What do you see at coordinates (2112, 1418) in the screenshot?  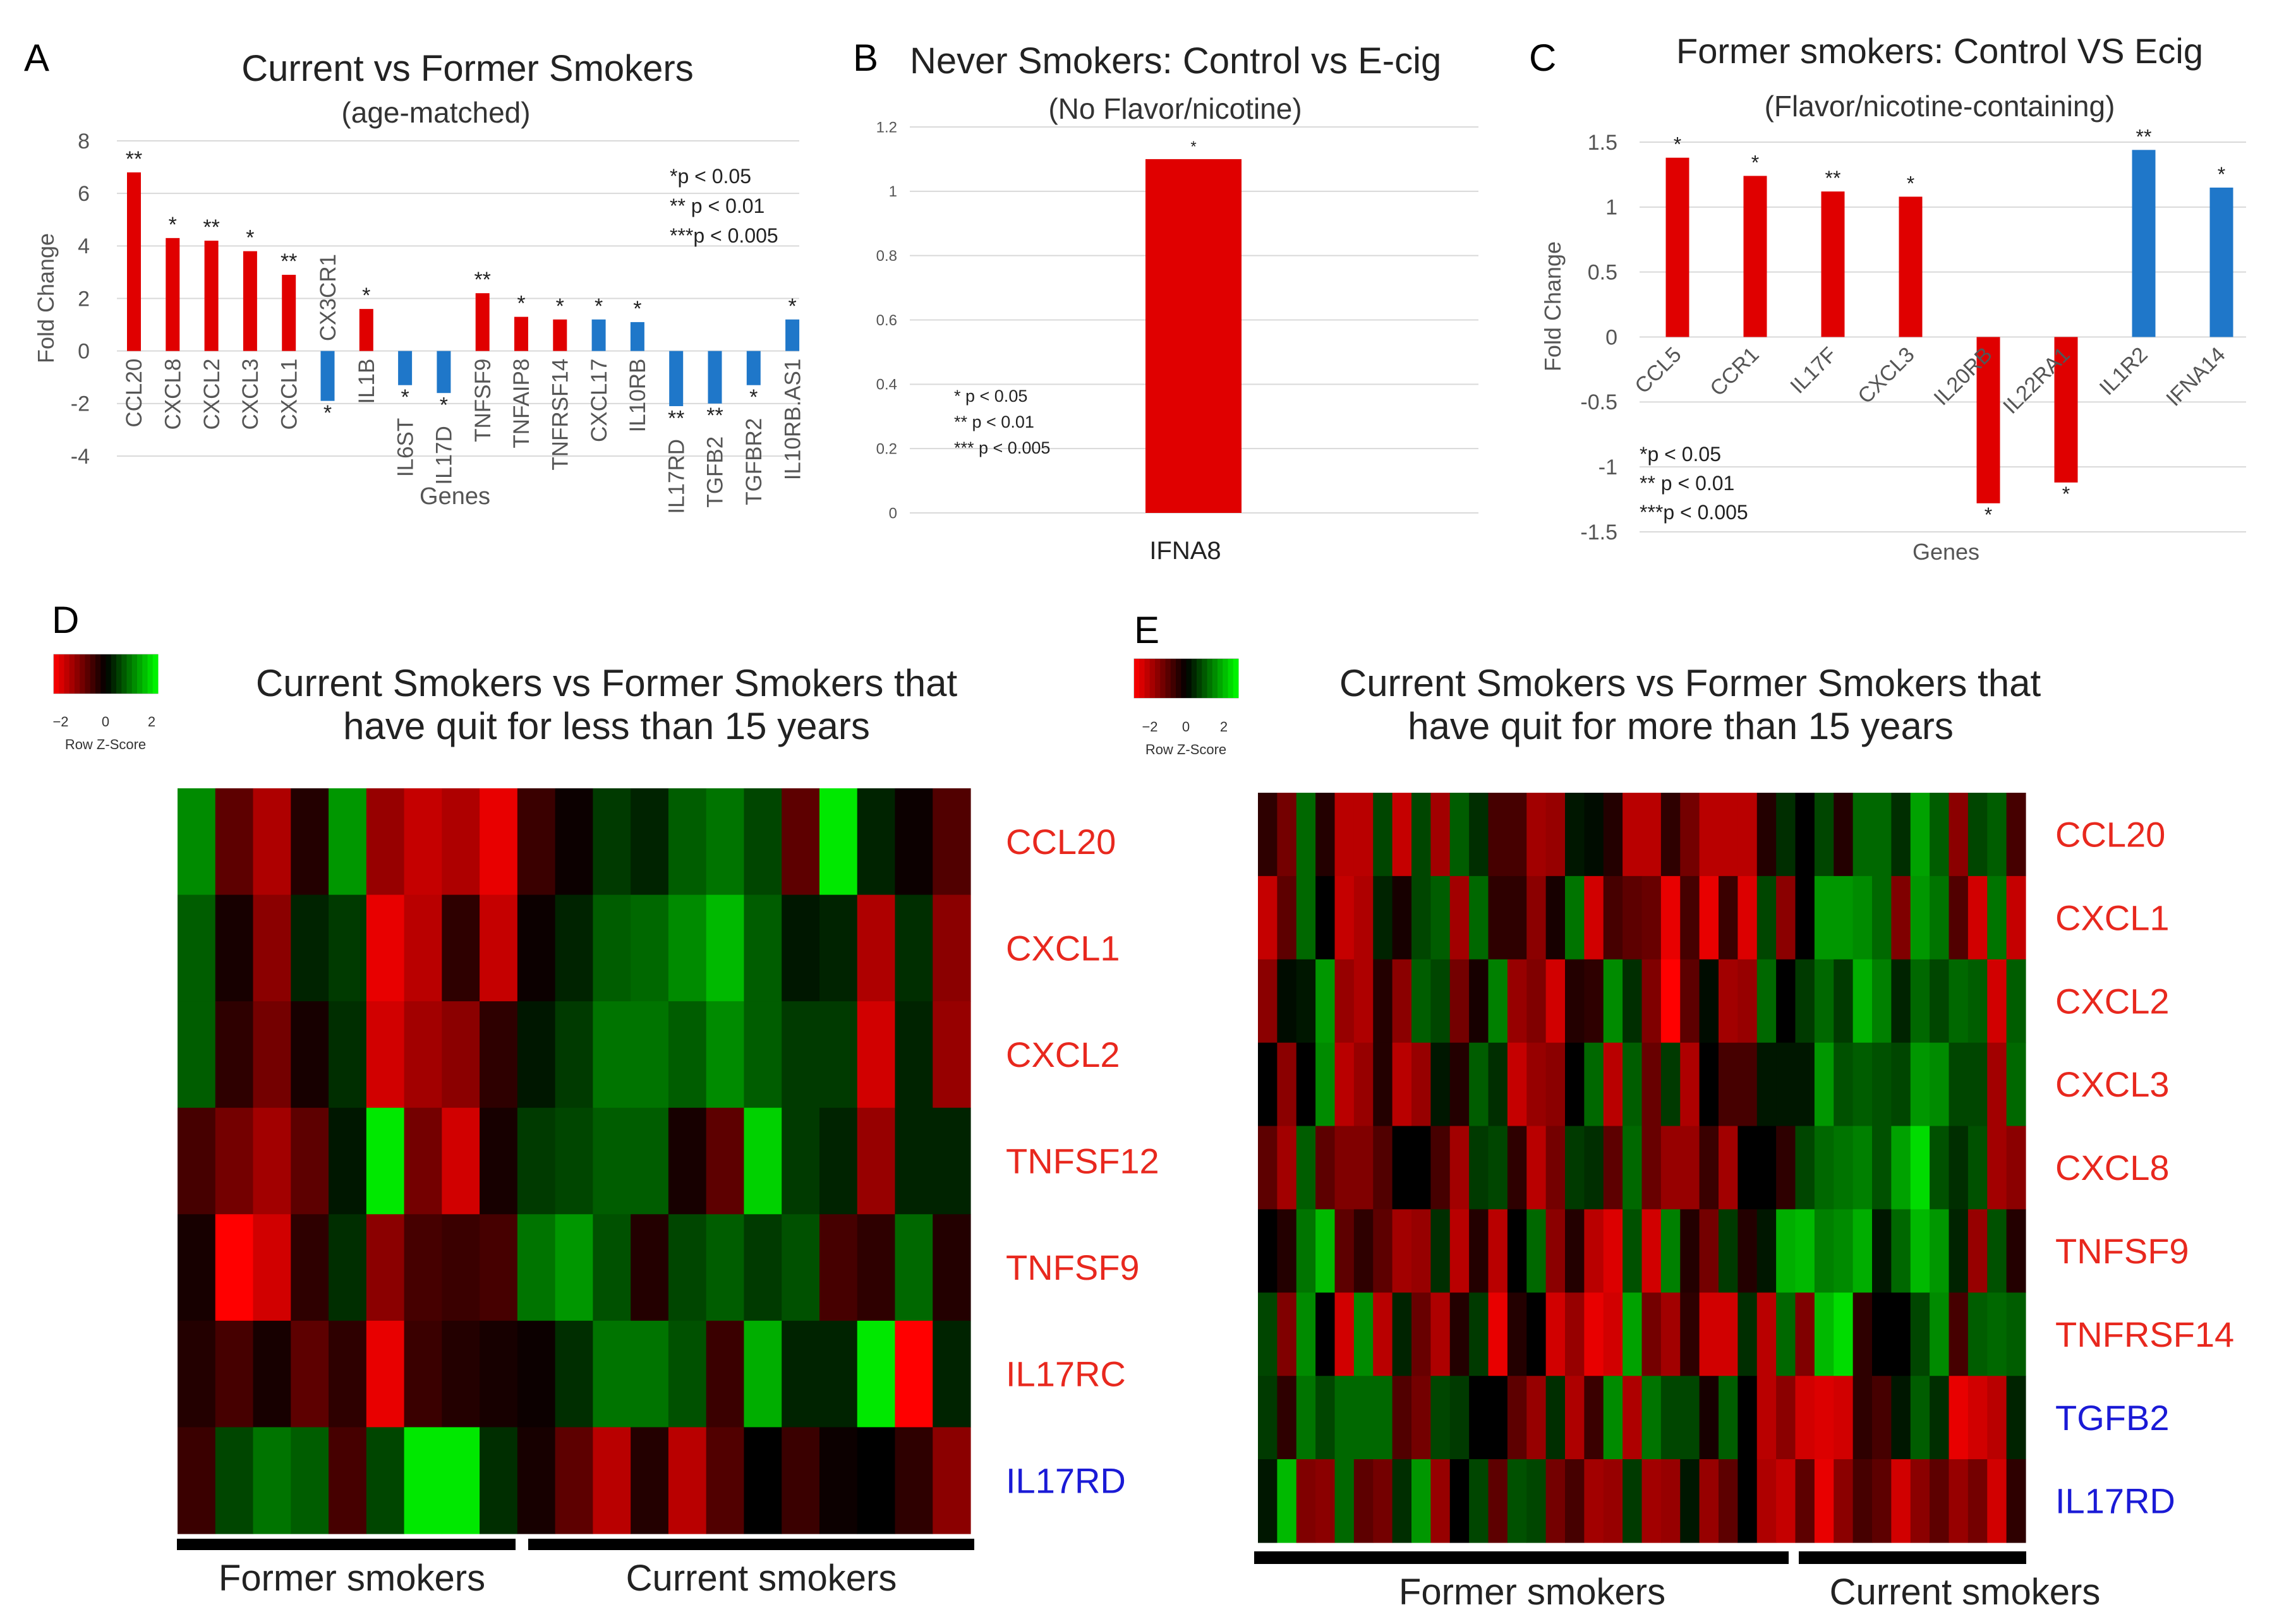 I see `panel-e-row-label-tgfb2: TGFB2` at bounding box center [2112, 1418].